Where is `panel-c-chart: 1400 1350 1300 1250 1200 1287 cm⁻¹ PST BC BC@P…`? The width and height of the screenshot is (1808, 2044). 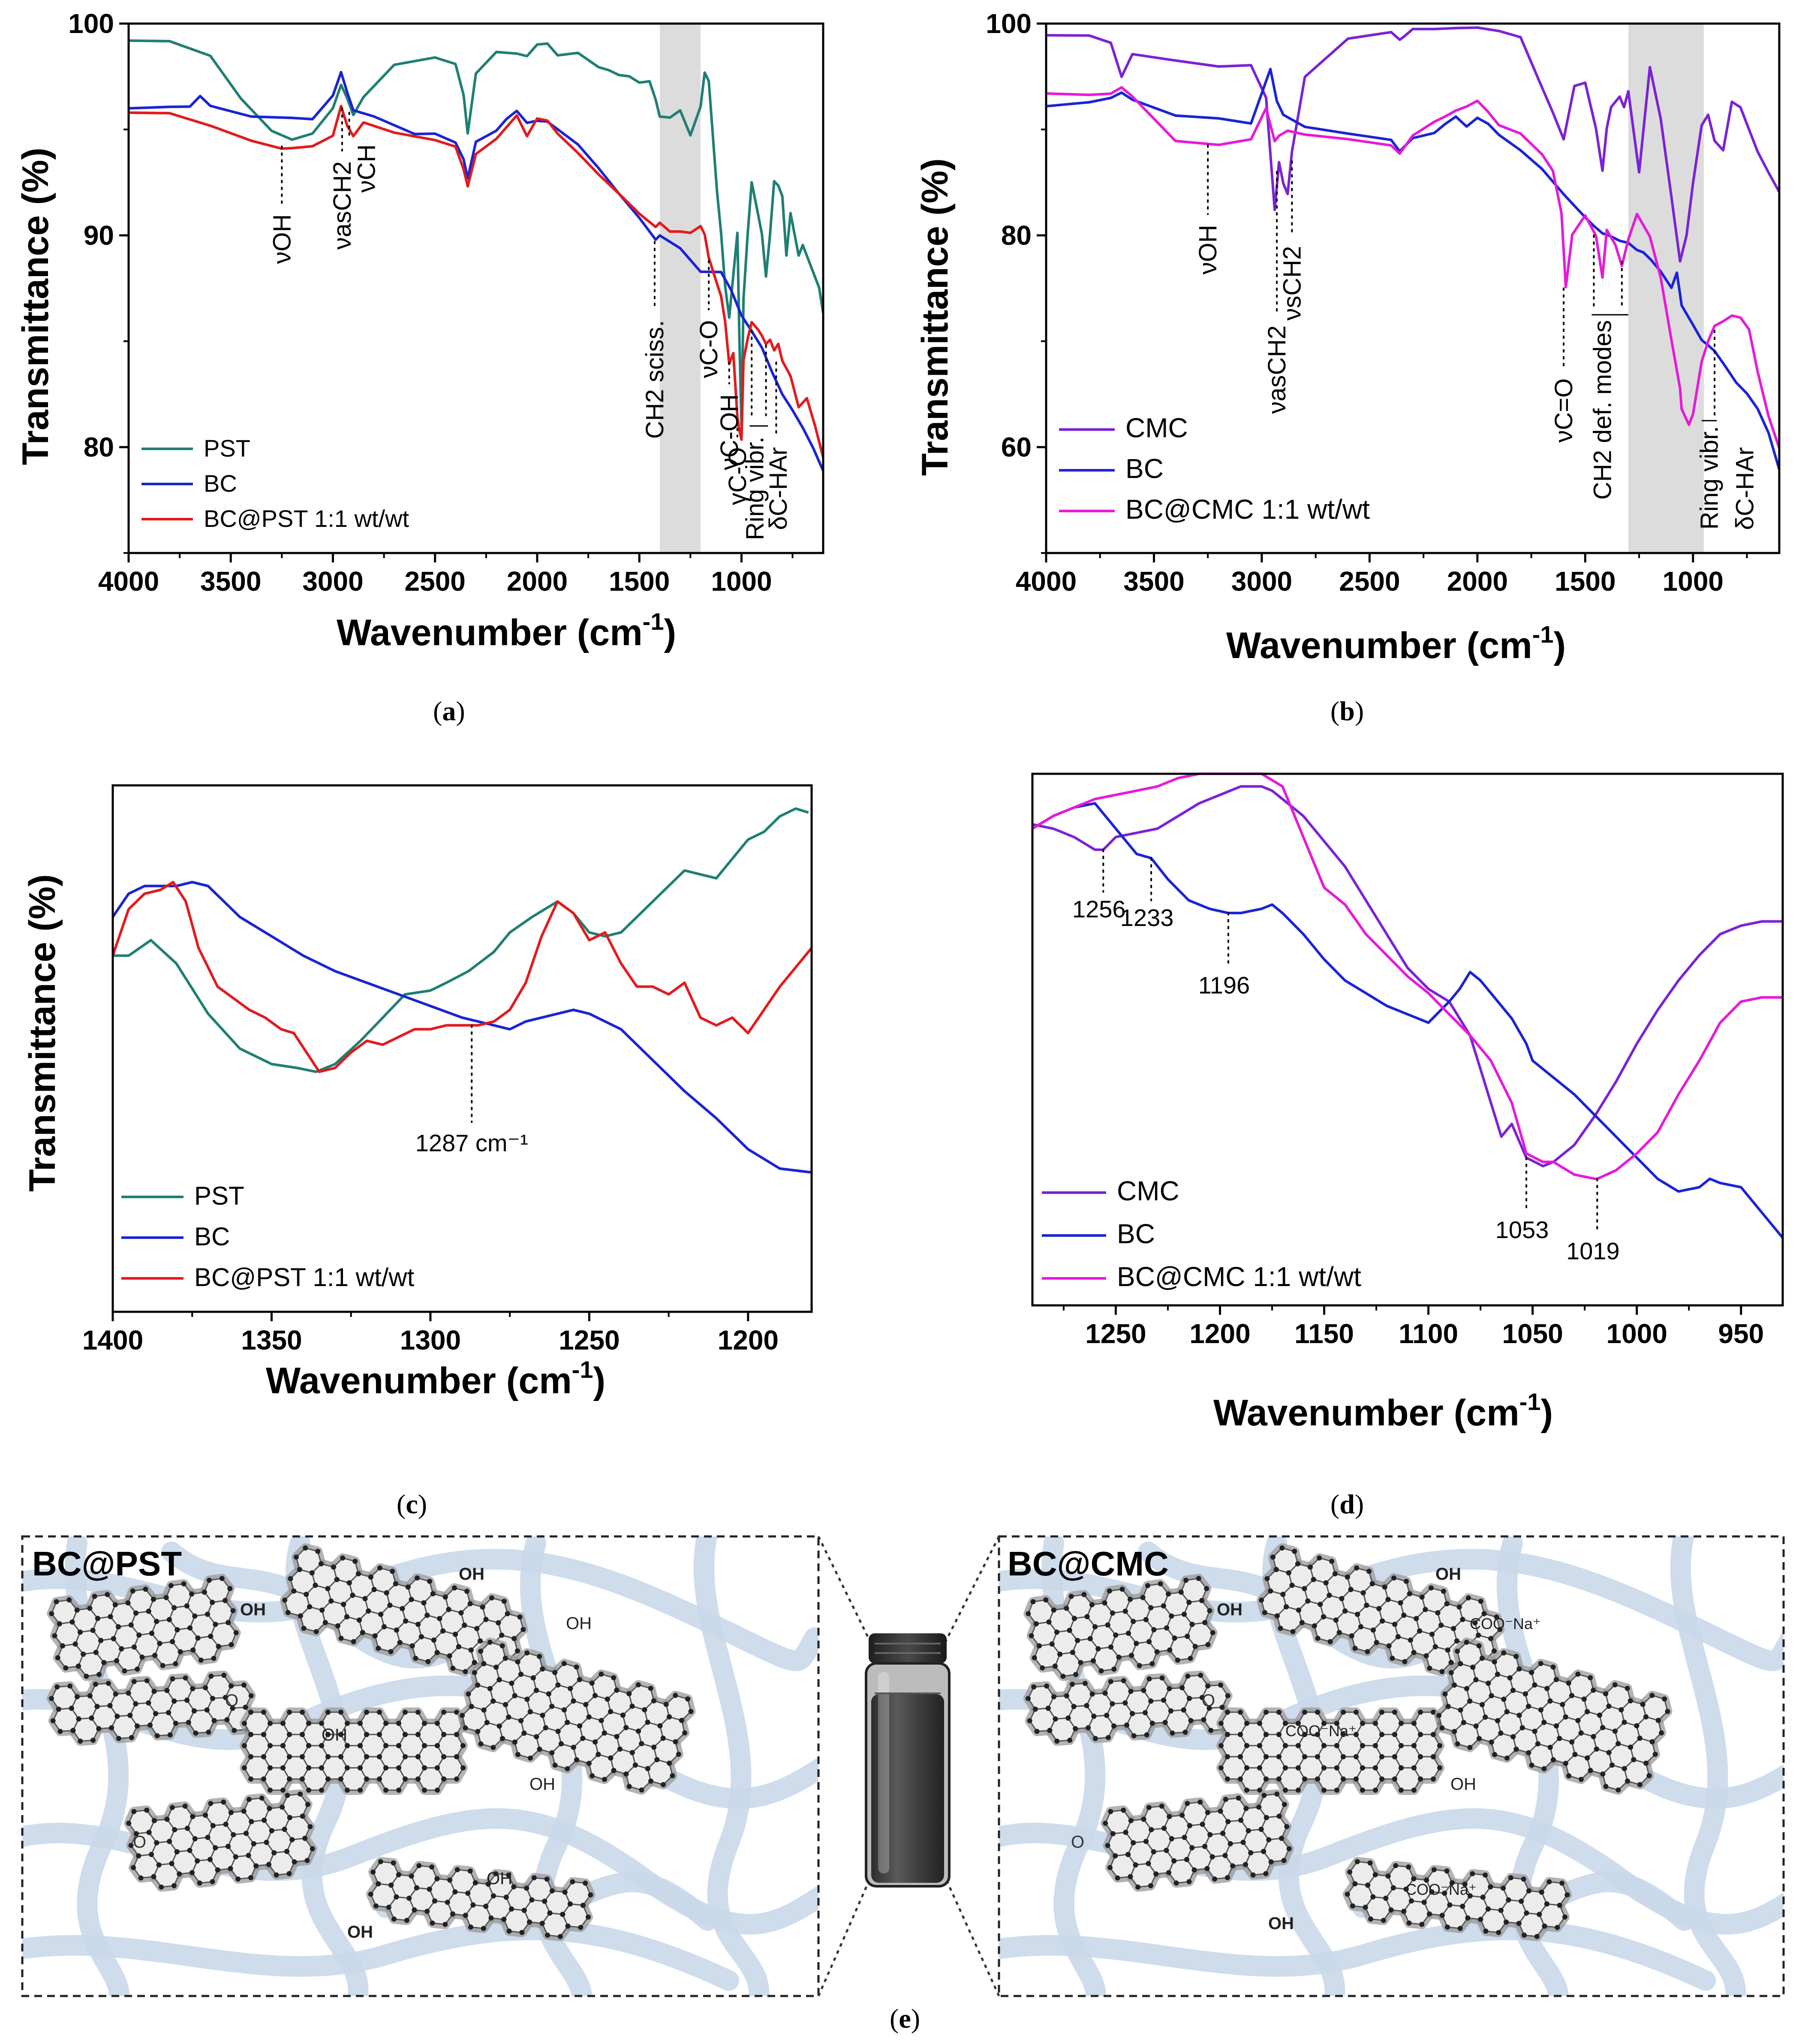 panel-c-chart: 1400 1350 1300 1250 1200 1287 cm⁻¹ PST BC BC@P… is located at coordinates (417, 1092).